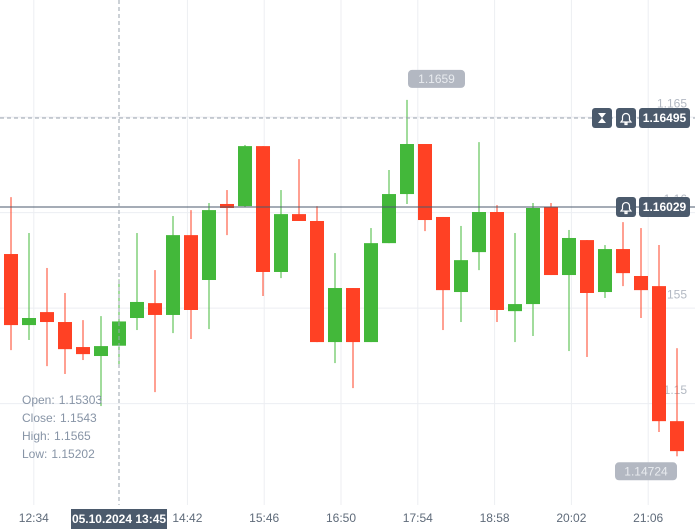 This screenshot has width=695, height=529. Describe the element at coordinates (72, 436) in the screenshot. I see `ohlc-value: 1.1565` at that location.